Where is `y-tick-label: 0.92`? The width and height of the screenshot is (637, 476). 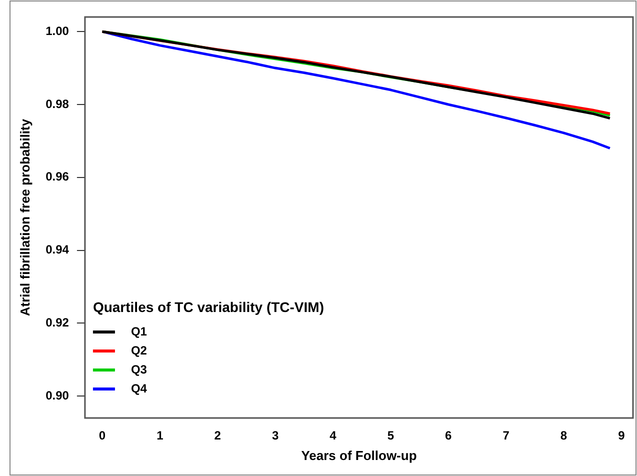
y-tick-label: 0.92 is located at coordinates (58, 323).